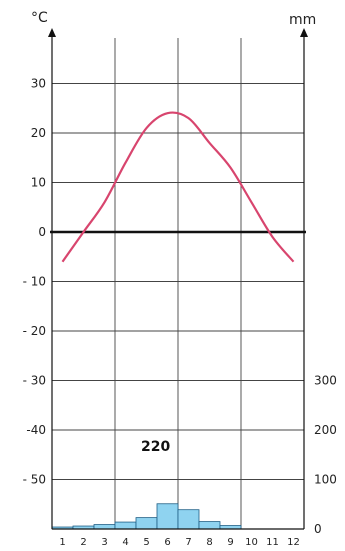  What do you see at coordinates (304, 32) in the screenshot?
I see `right-axis-arrow` at bounding box center [304, 32].